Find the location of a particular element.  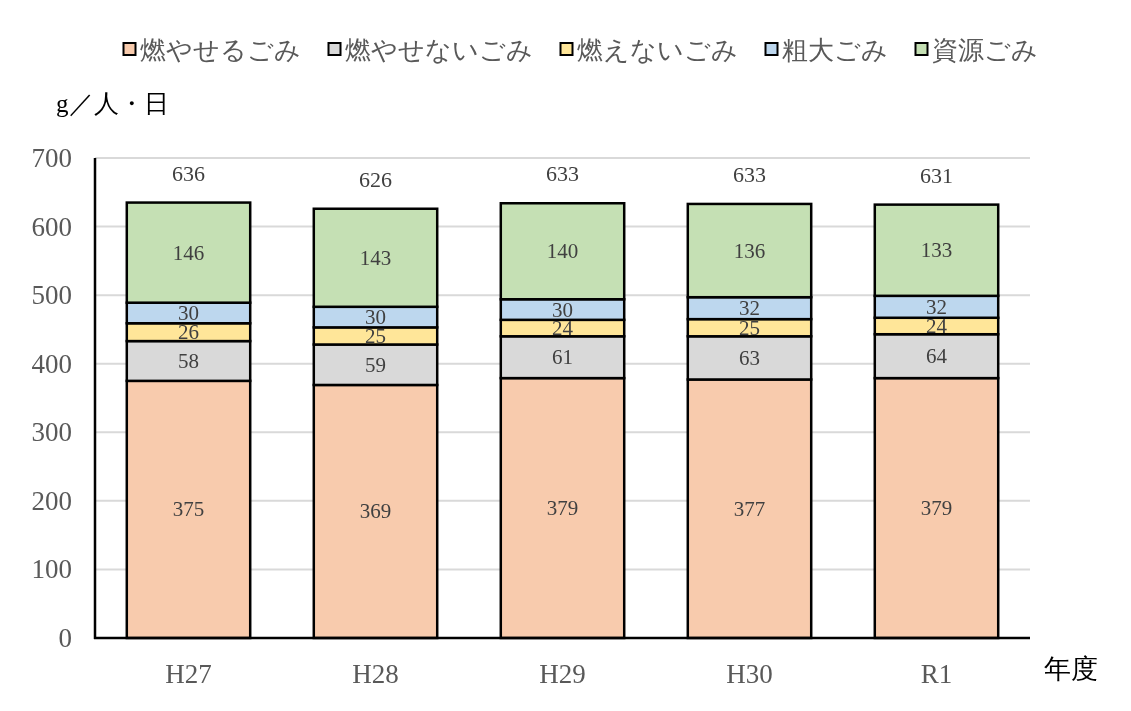

y-tick-label: 200 is located at coordinates (51, 500).